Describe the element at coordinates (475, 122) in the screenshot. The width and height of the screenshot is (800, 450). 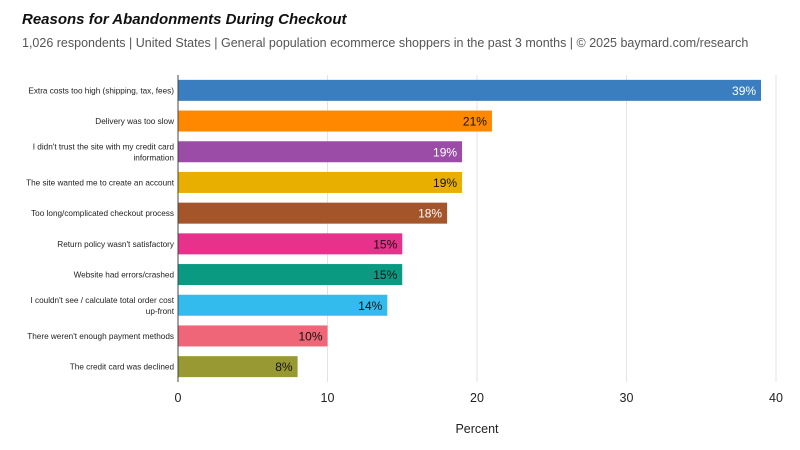
I see `data-label: 21%` at that location.